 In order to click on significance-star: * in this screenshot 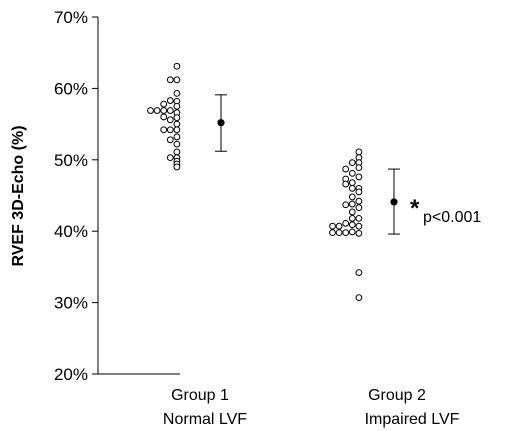, I will do `click(415, 208)`.